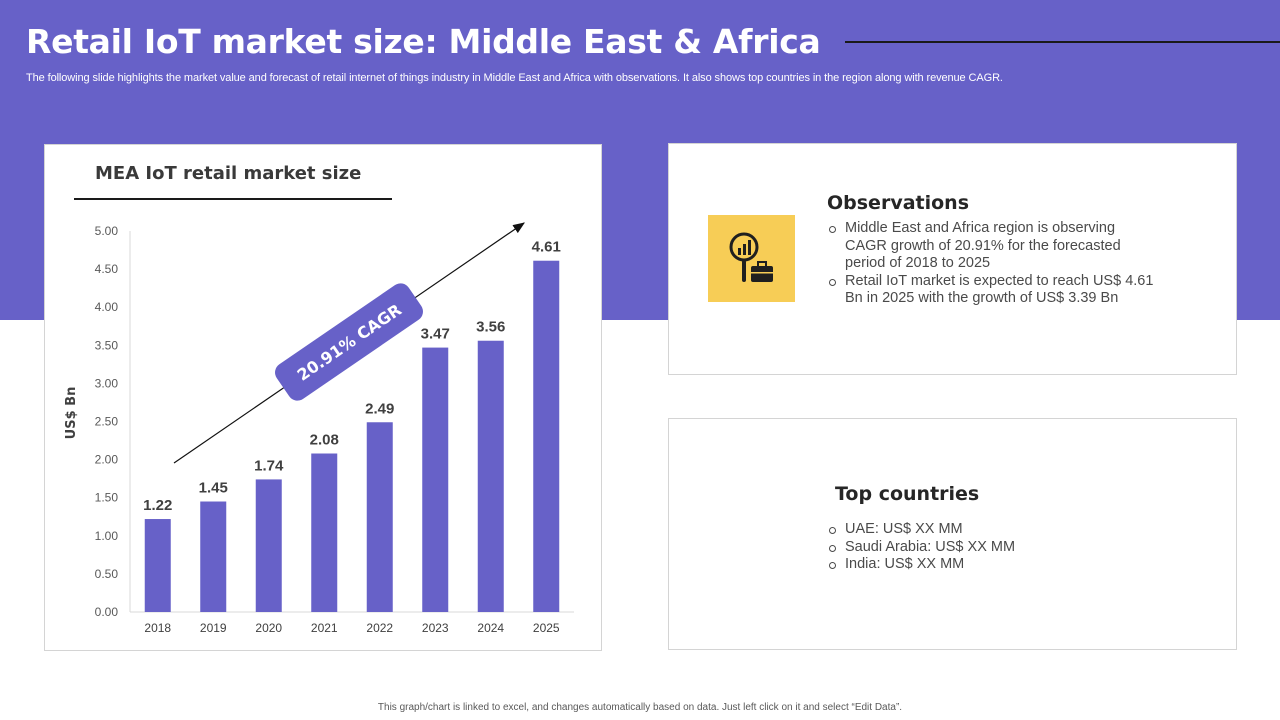 The height and width of the screenshot is (720, 1280). Describe the element at coordinates (546, 628) in the screenshot. I see `x-tick-label: 2025` at that location.